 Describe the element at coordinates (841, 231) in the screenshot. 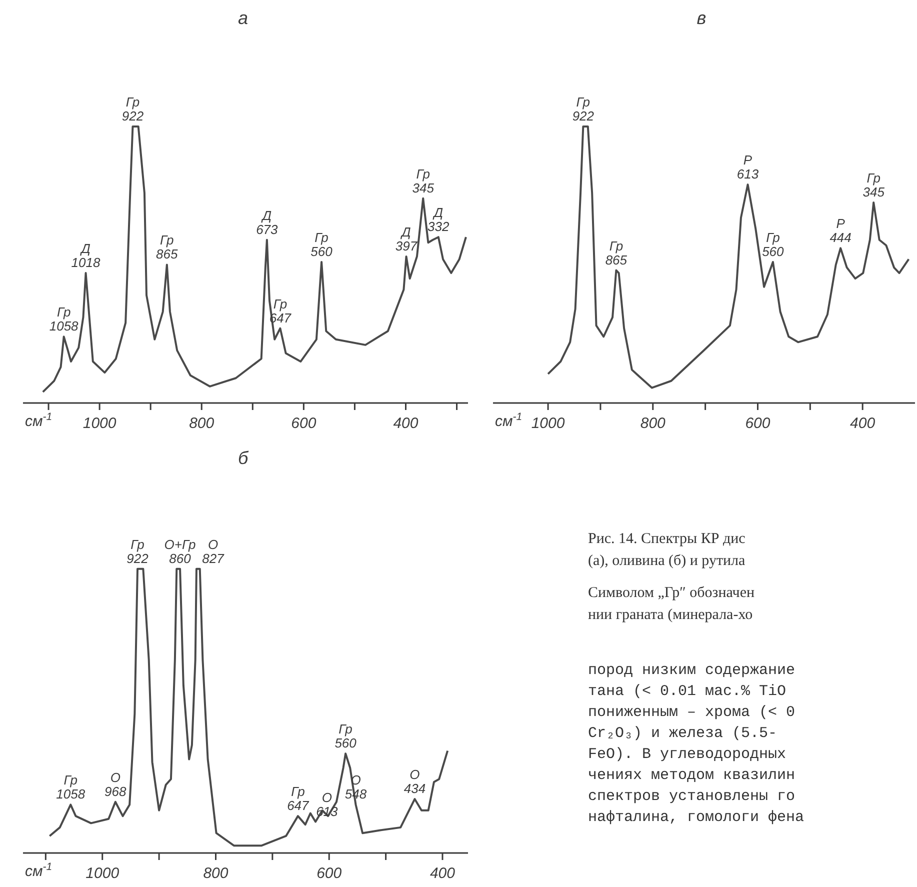

I see `annotation: Р 444` at that location.